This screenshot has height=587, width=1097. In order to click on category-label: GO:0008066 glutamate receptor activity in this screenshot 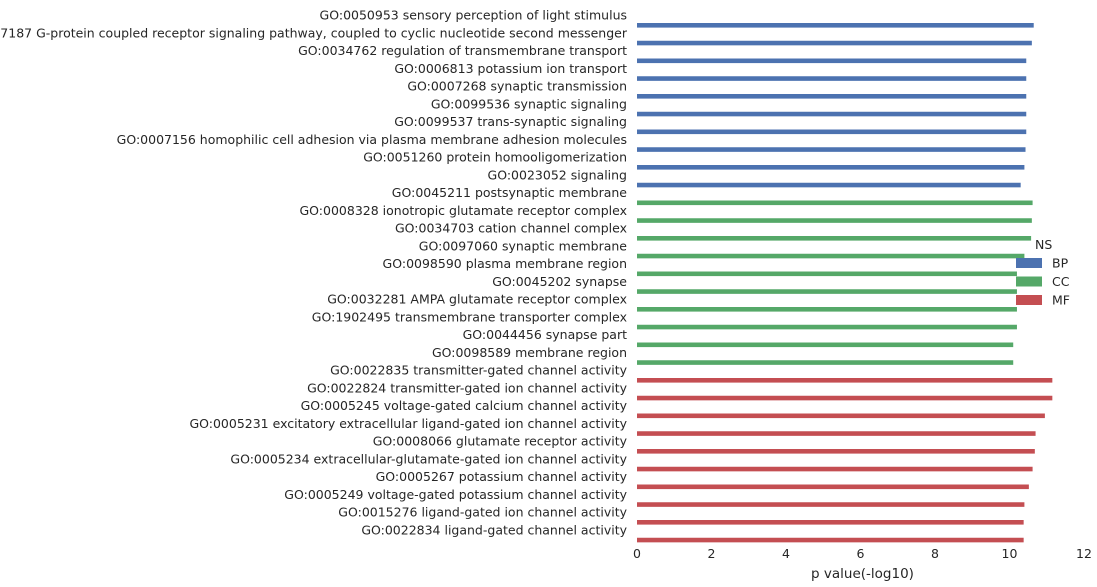, I will do `click(500, 441)`.